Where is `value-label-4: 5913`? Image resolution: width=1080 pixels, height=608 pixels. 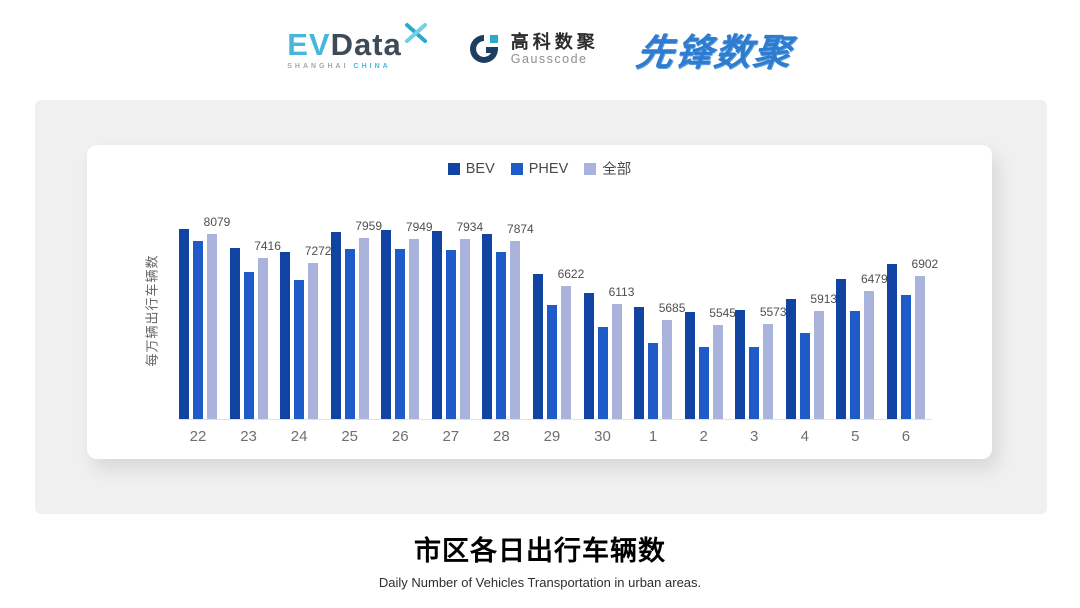
value-label-4: 5913 is located at coordinates (824, 299).